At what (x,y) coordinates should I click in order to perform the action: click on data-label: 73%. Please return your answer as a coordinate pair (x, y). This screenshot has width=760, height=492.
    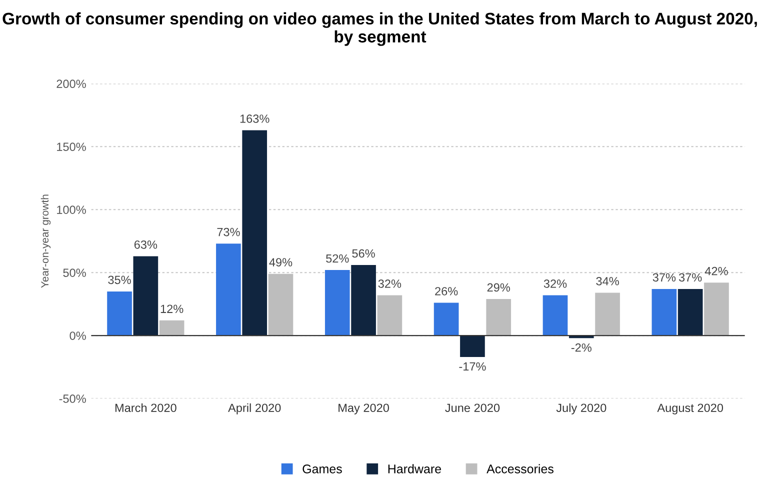
    Looking at the image, I should click on (228, 232).